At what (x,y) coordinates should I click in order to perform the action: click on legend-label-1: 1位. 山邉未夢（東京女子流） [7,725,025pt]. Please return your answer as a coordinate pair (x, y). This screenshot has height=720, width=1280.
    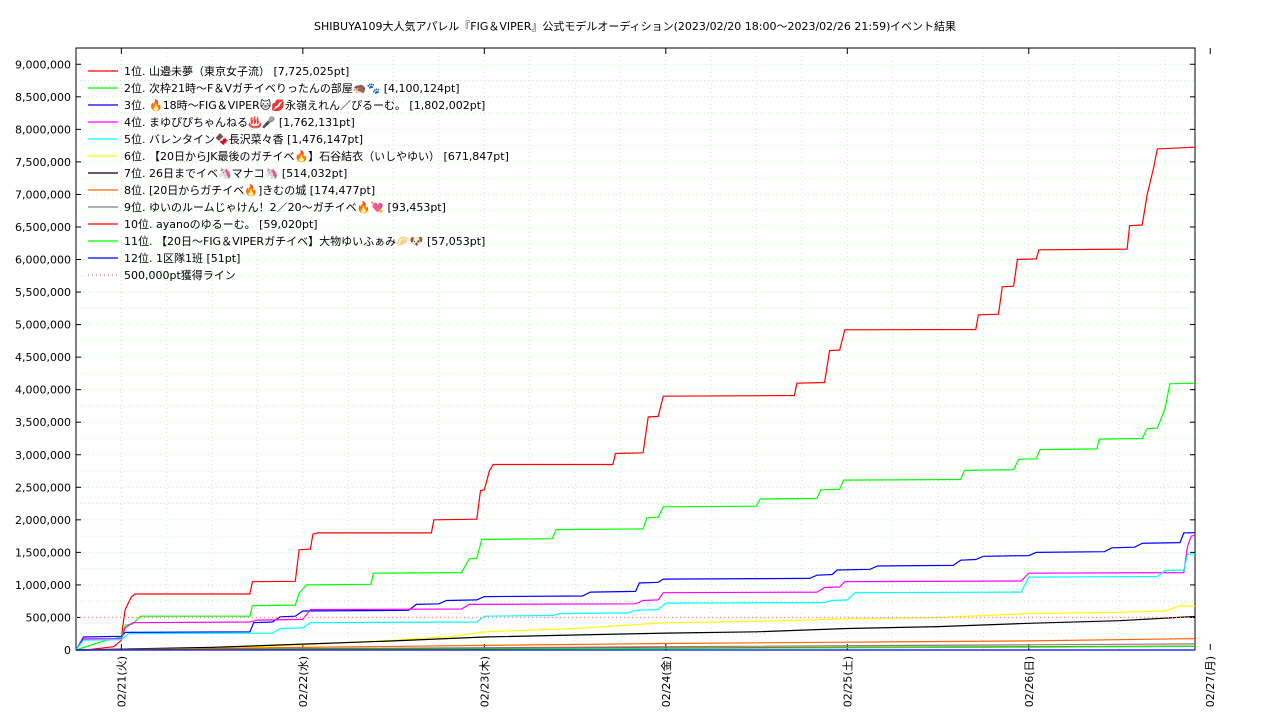
    Looking at the image, I should click on (236, 71).